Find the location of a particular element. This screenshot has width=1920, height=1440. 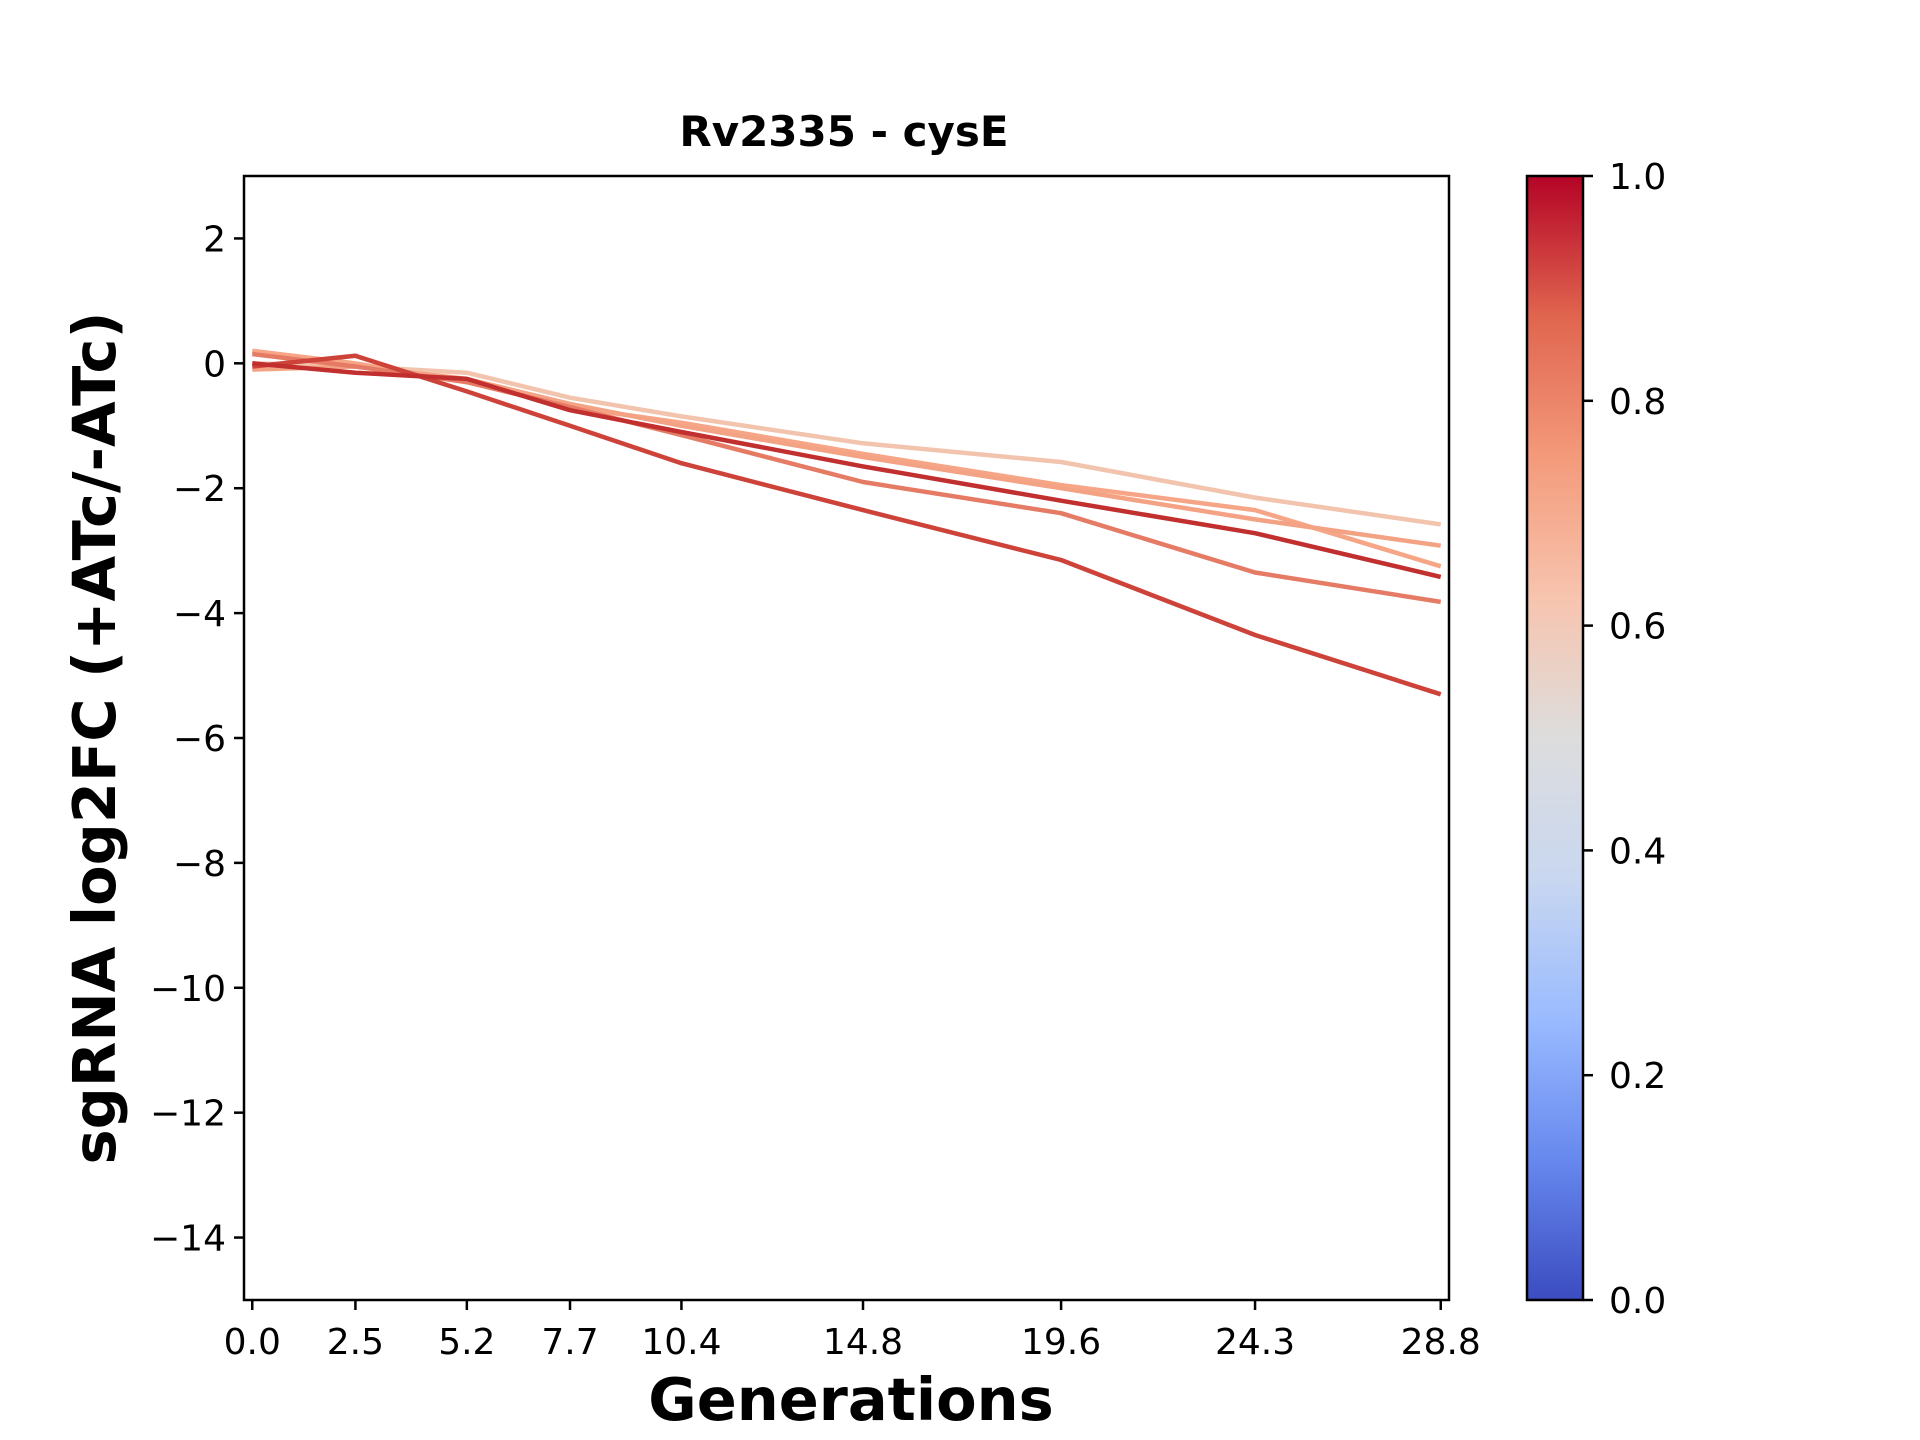

colorbar-tick-label: 1.0 is located at coordinates (1637, 177).